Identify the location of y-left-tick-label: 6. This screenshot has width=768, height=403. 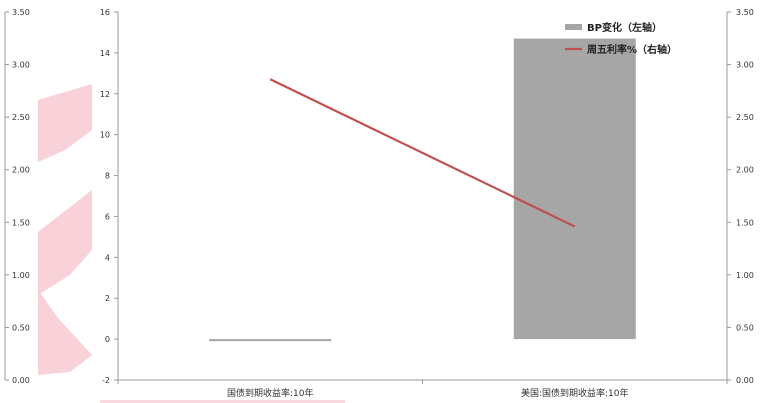
(107, 216).